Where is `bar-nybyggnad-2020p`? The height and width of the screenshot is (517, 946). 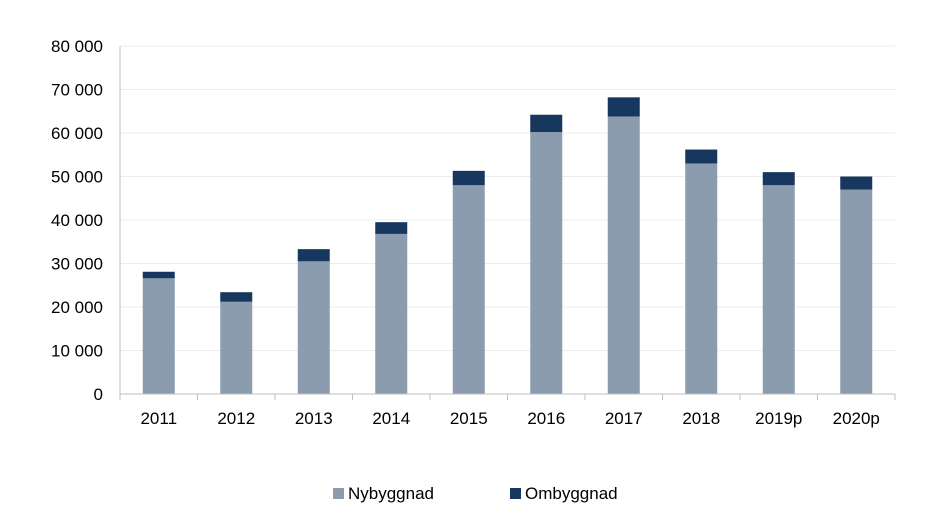 bar-nybyggnad-2020p is located at coordinates (856, 291).